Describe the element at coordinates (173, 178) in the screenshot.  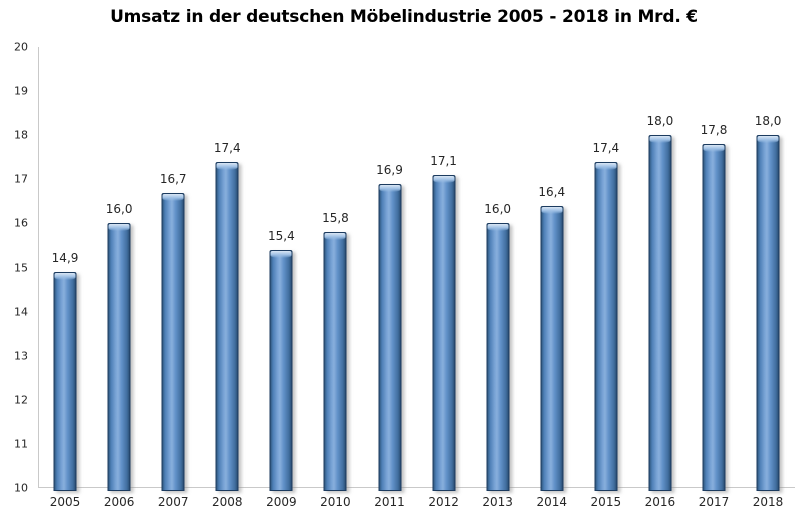
I see `bar-value-label: 16,7` at that location.